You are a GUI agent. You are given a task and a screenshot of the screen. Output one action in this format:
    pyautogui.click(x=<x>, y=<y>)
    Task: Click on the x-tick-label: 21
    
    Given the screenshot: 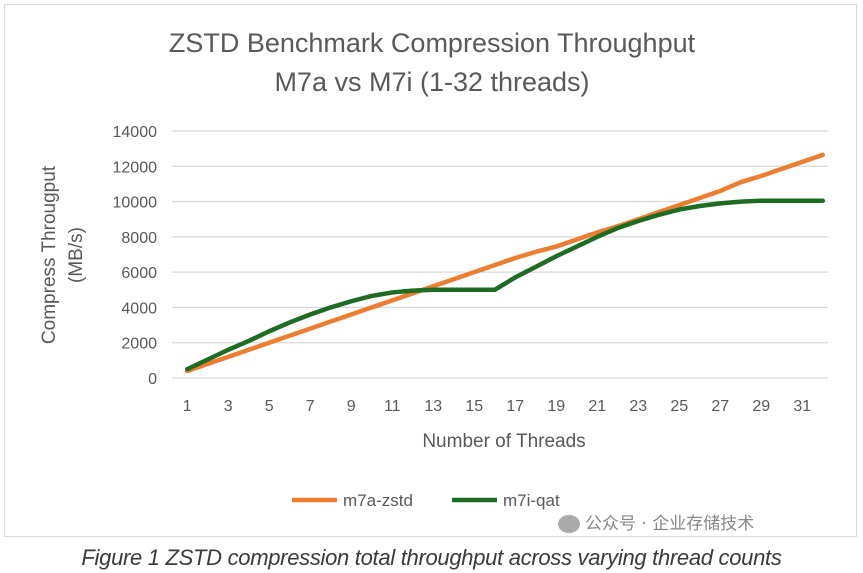 What is the action you would take?
    pyautogui.click(x=597, y=406)
    